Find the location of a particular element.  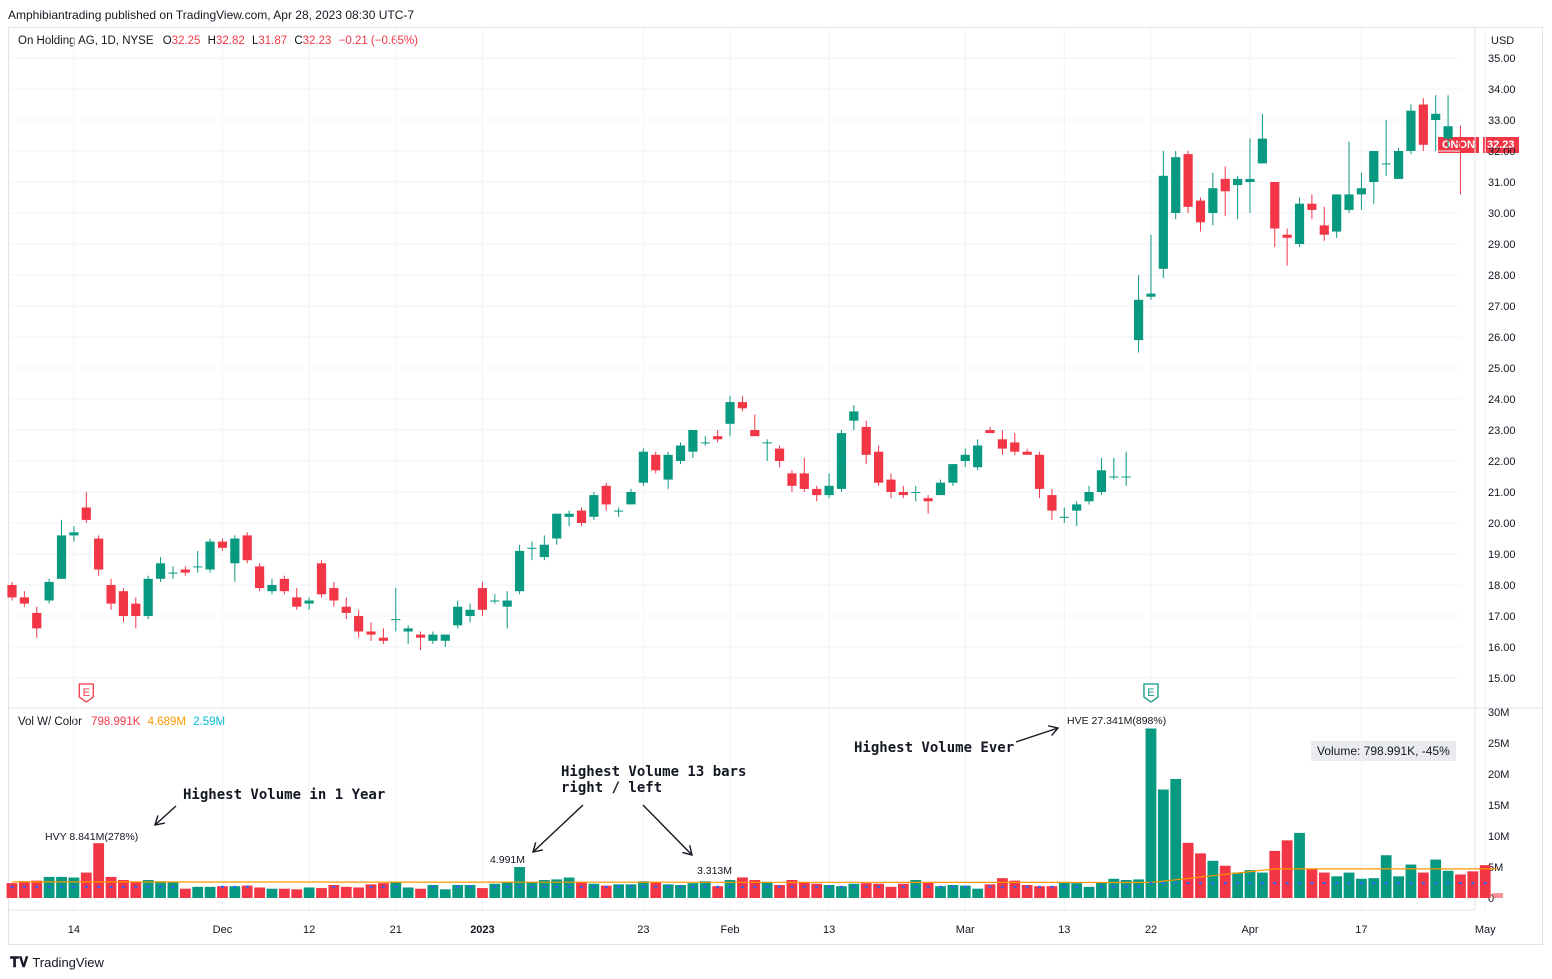

time-axis-label: Feb is located at coordinates (730, 930).